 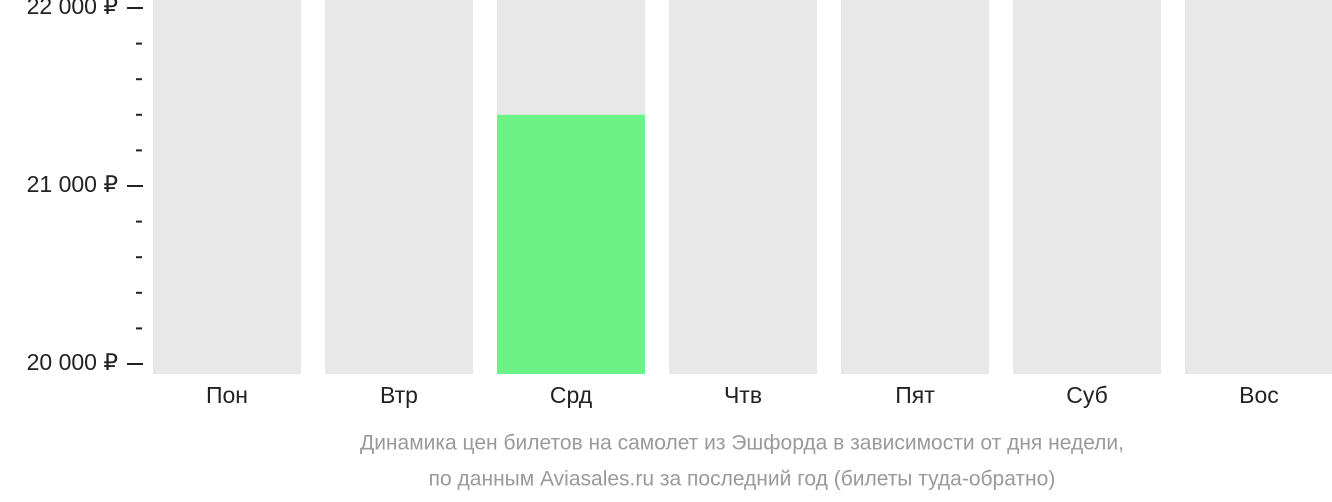 I want to click on y-tick-label: 21 000 ₽, so click(x=72, y=184).